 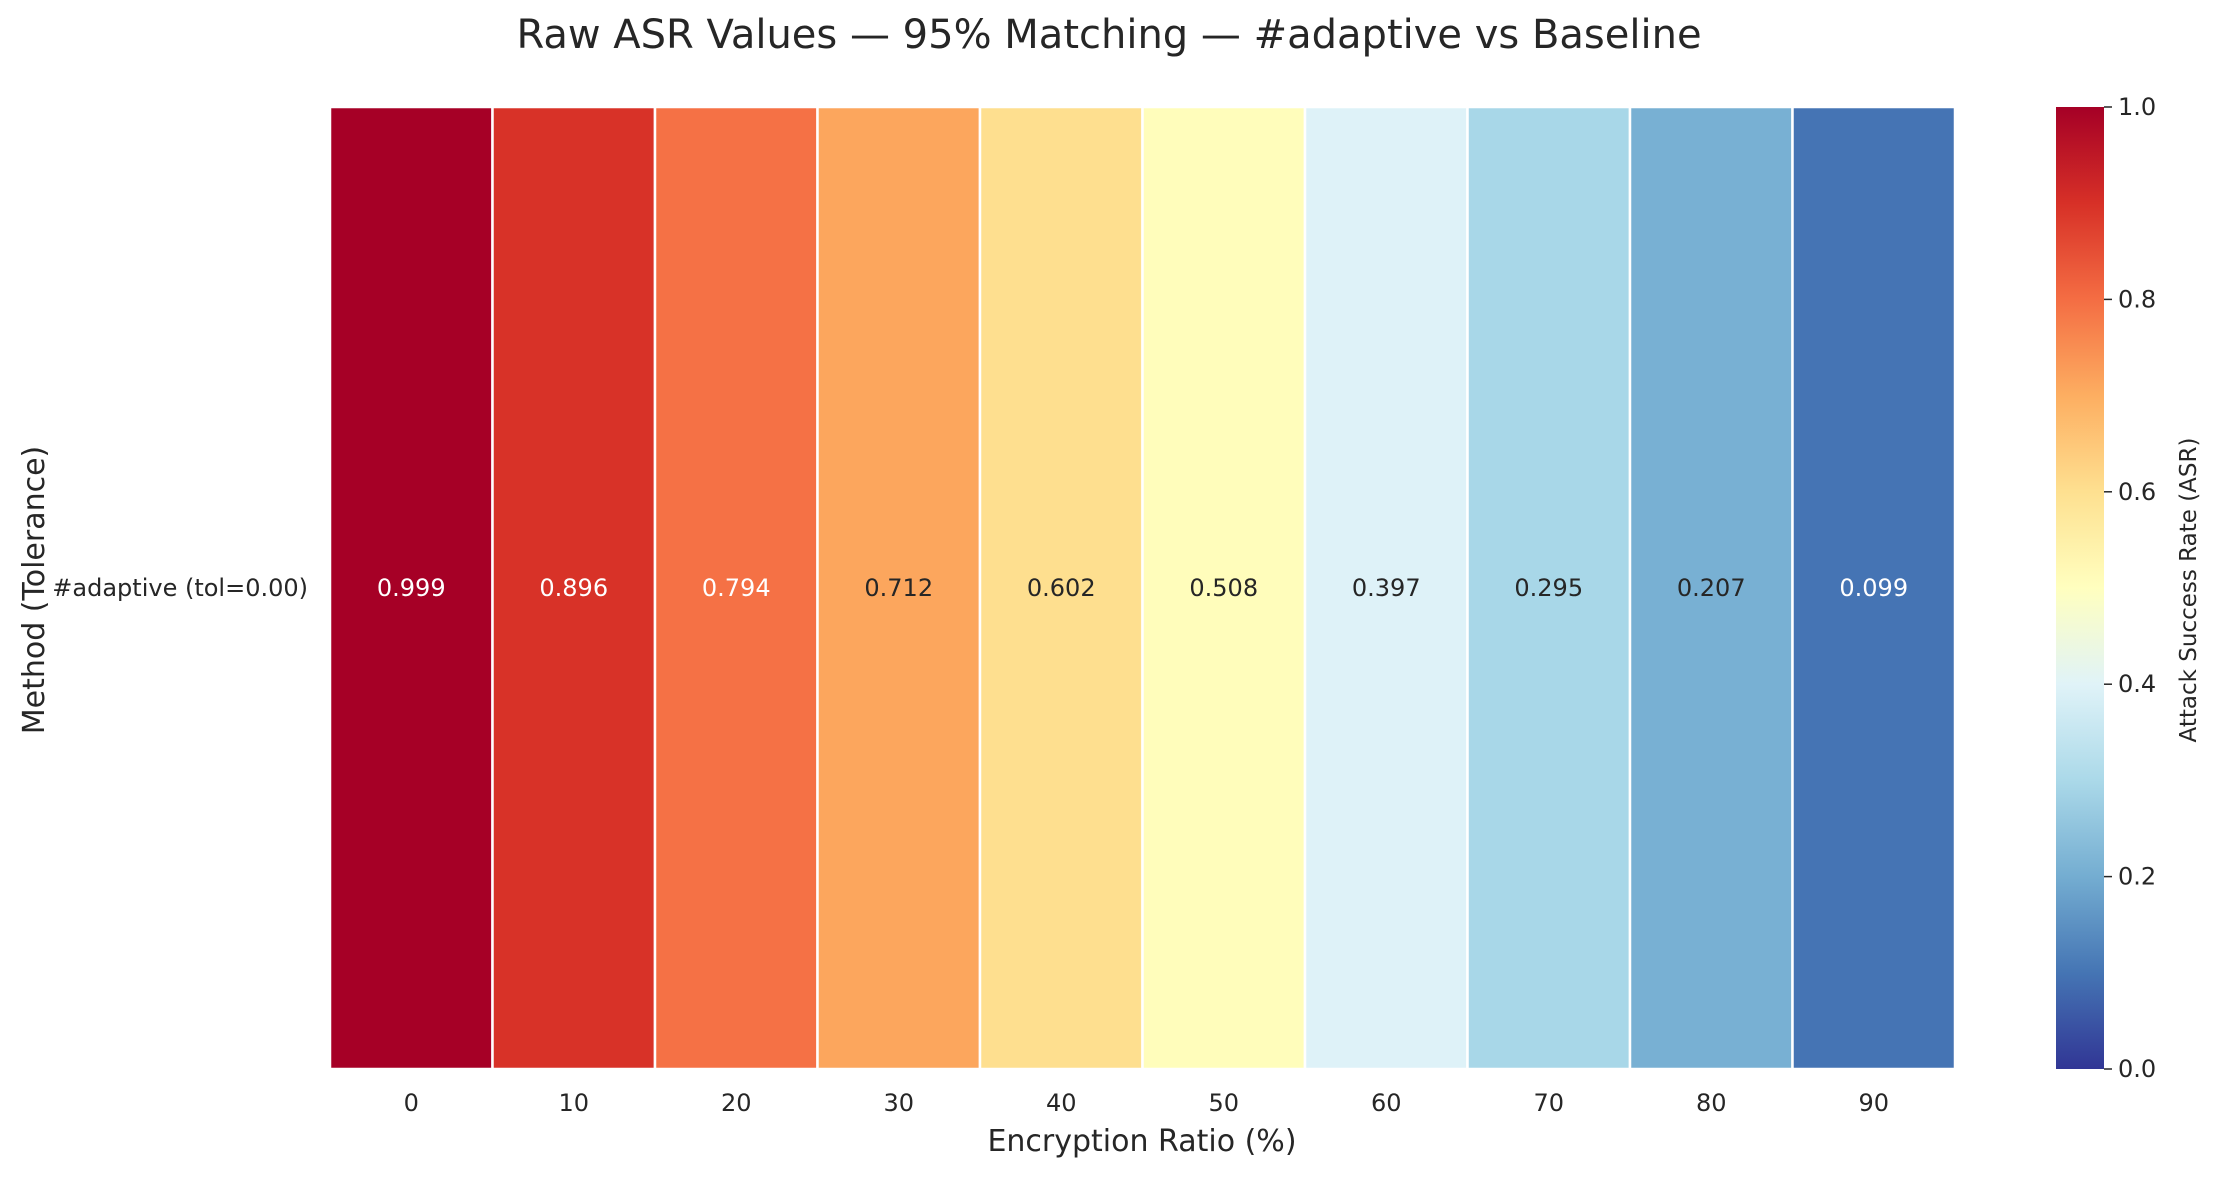 What do you see at coordinates (2137, 877) in the screenshot?
I see `colorbar-tick-label: 0.2` at bounding box center [2137, 877].